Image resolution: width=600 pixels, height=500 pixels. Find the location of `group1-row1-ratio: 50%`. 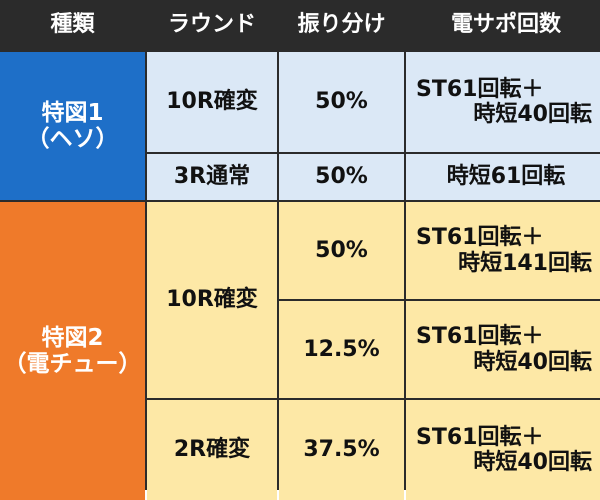

group1-row1-ratio: 50% is located at coordinates (341, 102).